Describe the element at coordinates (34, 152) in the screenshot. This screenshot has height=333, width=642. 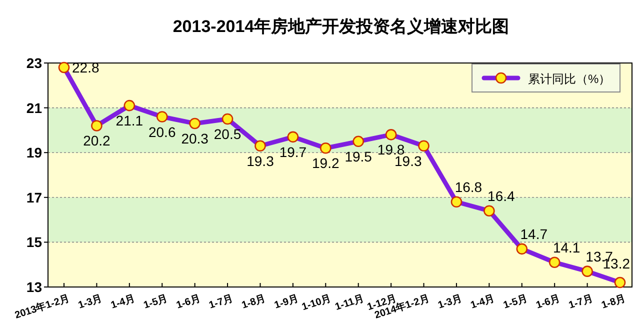
I see `y-tick-label: 19` at that location.